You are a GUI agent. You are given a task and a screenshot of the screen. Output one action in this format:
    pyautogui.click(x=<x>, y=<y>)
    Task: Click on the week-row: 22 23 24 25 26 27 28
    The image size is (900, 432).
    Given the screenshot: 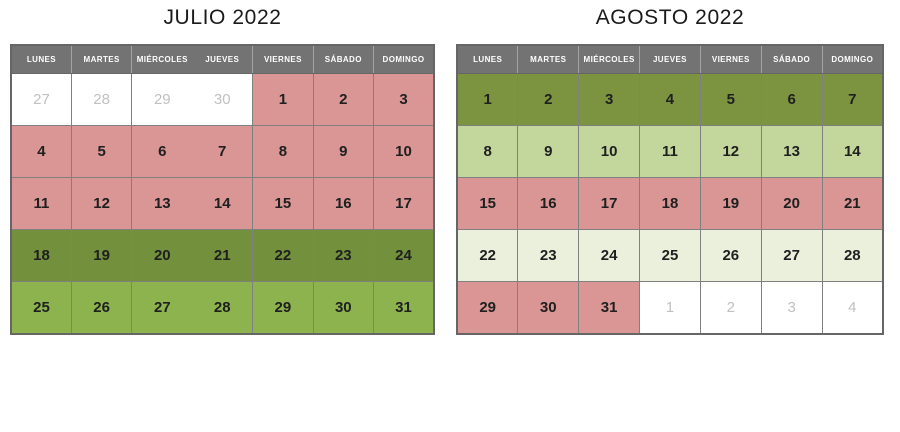 What is the action you would take?
    pyautogui.click(x=670, y=255)
    